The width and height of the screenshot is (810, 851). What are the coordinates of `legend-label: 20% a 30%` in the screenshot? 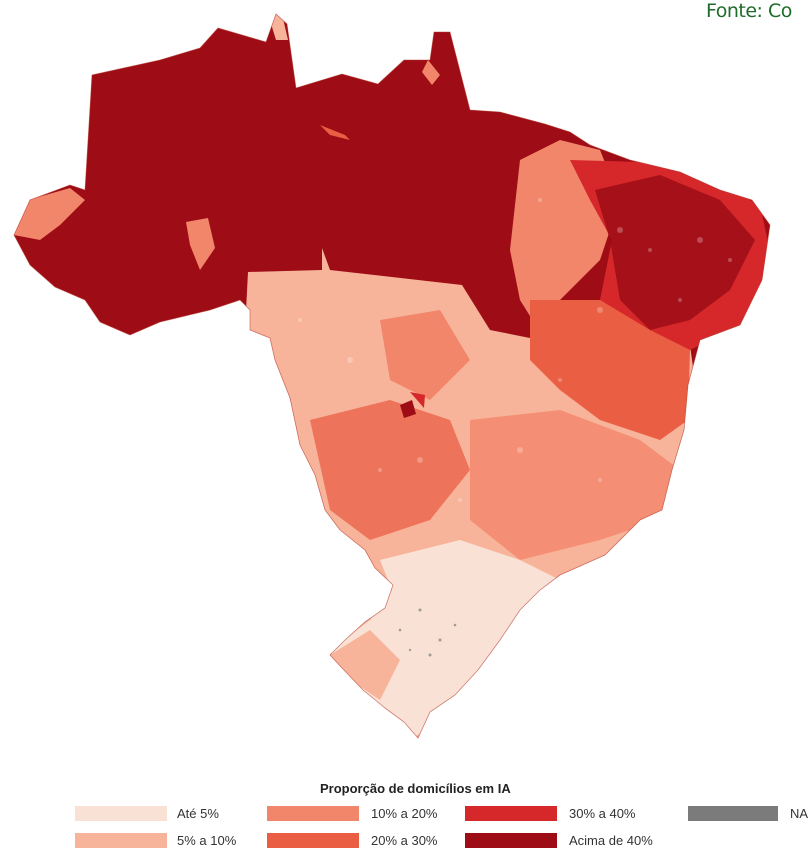 It's located at (404, 840).